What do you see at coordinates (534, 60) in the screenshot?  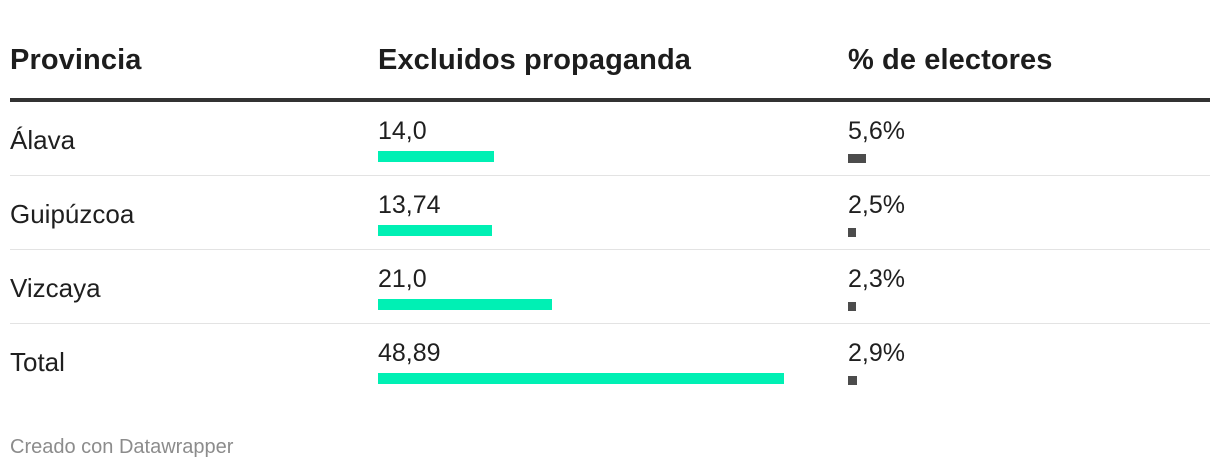 I see `header-excluidos-propaganda: Excluidos propaganda` at bounding box center [534, 60].